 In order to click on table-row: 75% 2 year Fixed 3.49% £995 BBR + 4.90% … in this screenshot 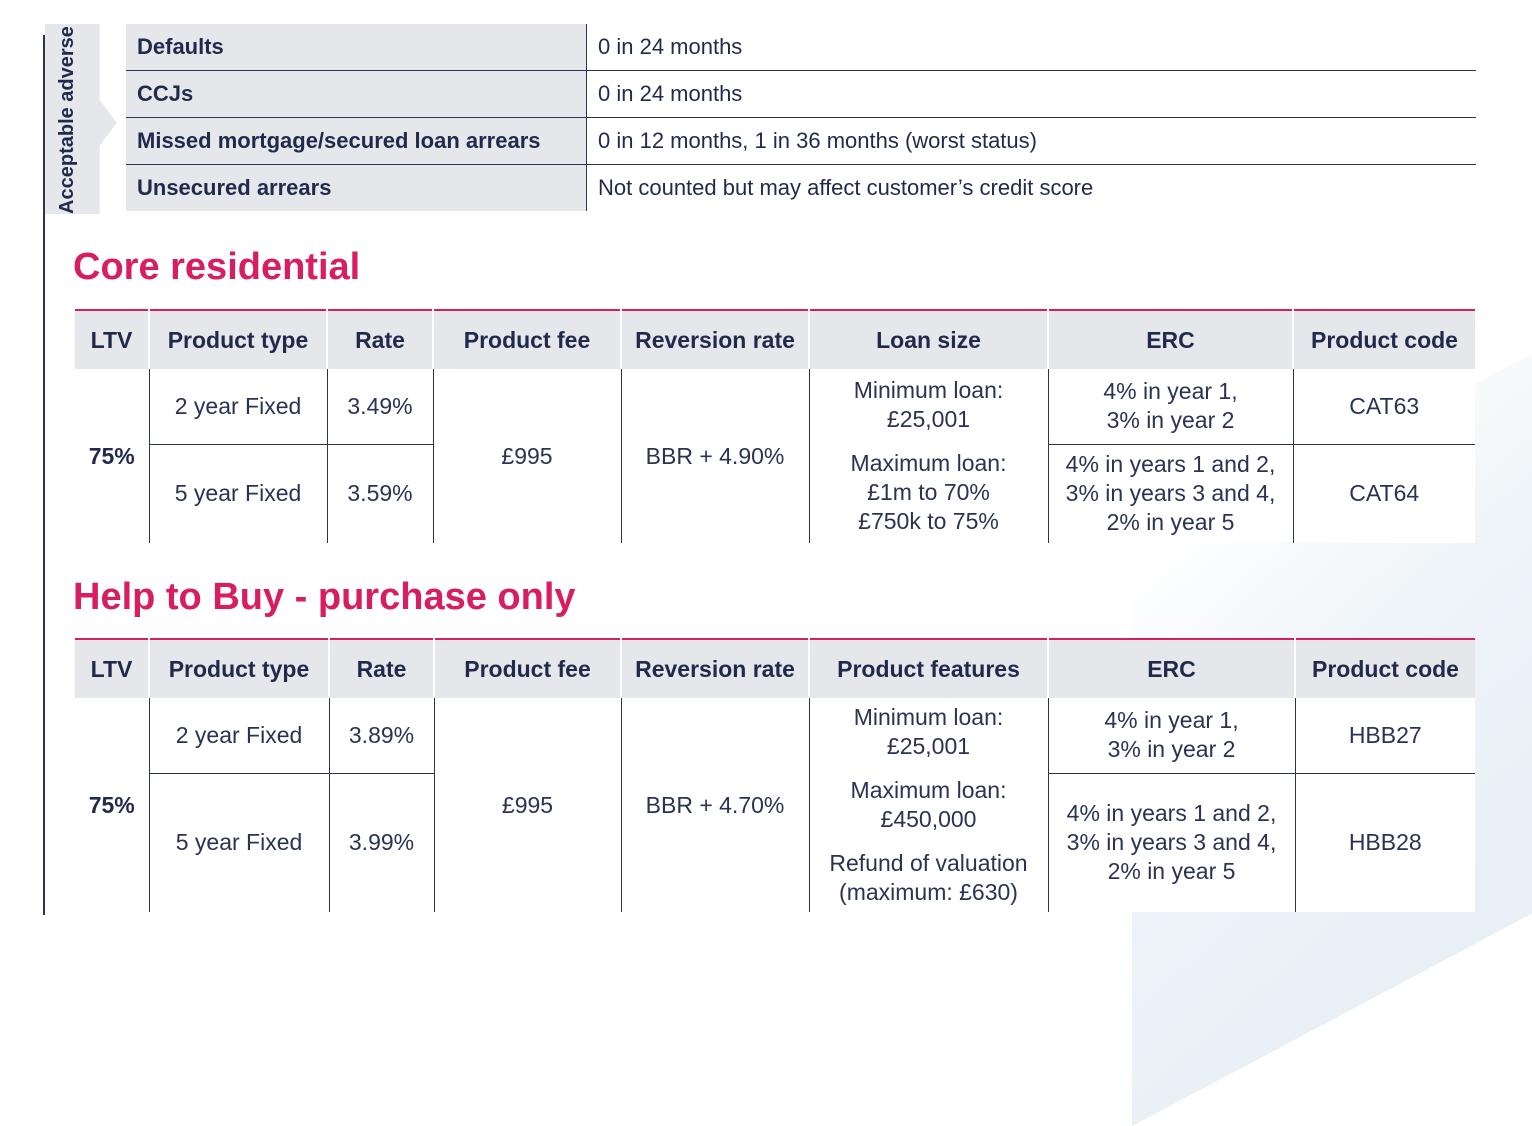, I will do `click(775, 456)`.